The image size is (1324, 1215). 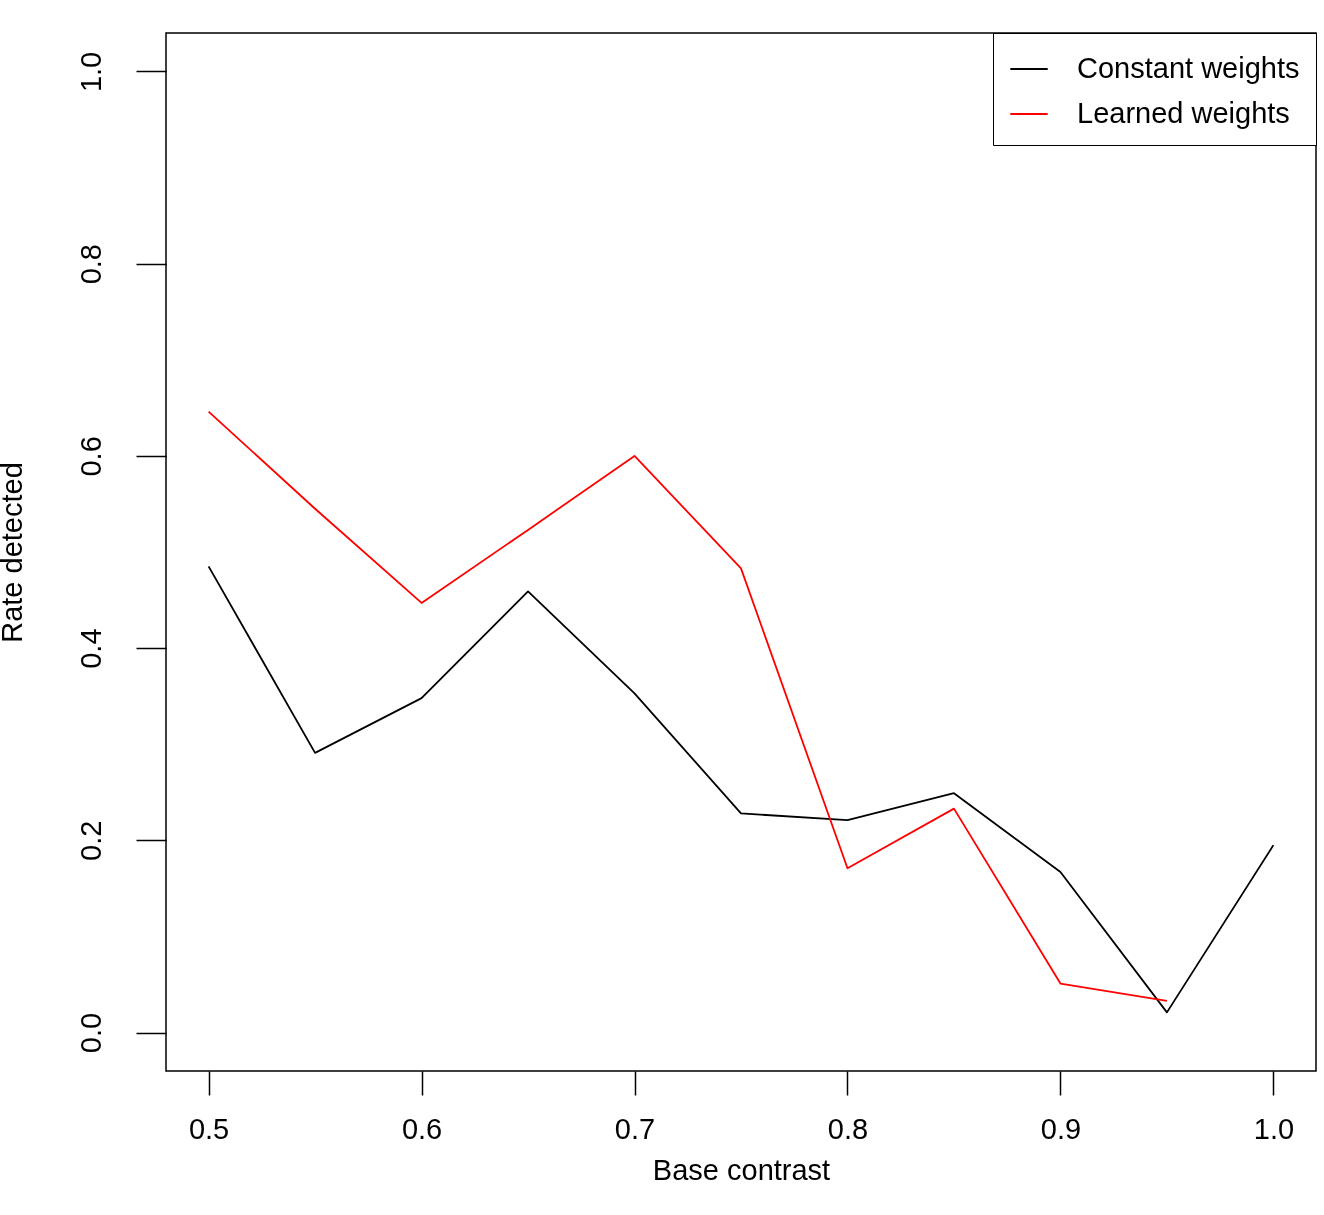 What do you see at coordinates (1061, 1128) in the screenshot?
I see `x-tick-label: 0.9` at bounding box center [1061, 1128].